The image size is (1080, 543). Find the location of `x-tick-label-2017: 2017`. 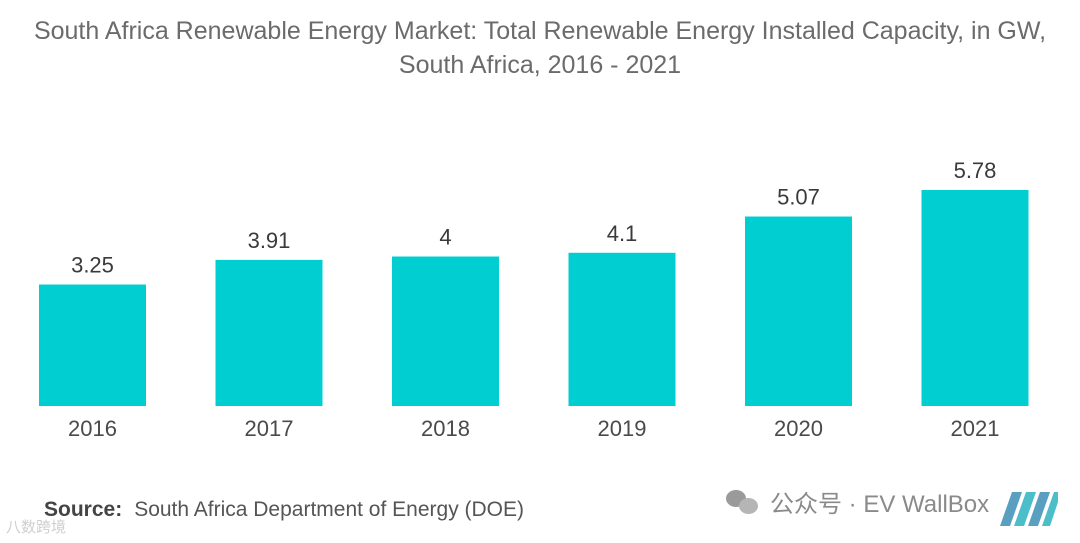

x-tick-label-2017: 2017 is located at coordinates (269, 428).